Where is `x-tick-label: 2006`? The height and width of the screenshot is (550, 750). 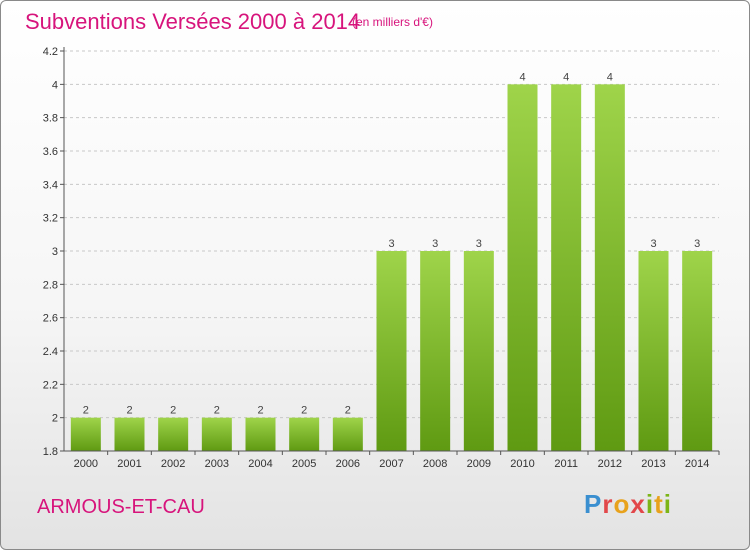
x-tick-label: 2006 is located at coordinates (348, 464).